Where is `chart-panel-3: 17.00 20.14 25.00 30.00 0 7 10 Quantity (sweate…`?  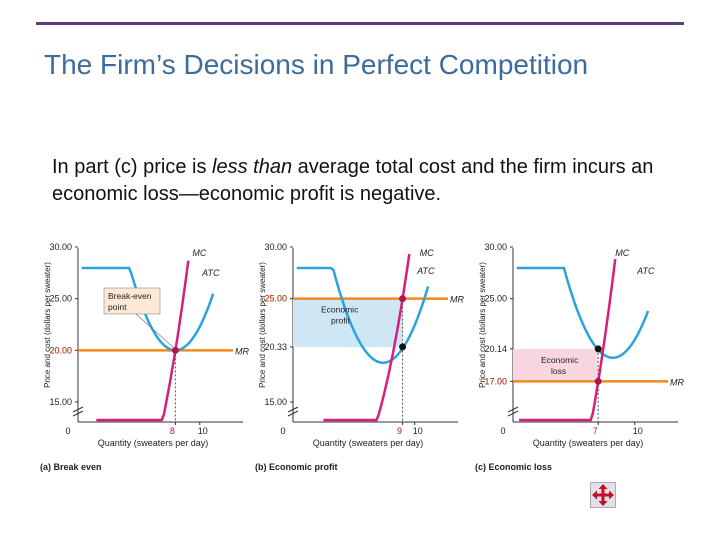 chart-panel-3: 17.00 20.14 25.00 30.00 0 7 10 Quantity (sweate… is located at coordinates (579, 357).